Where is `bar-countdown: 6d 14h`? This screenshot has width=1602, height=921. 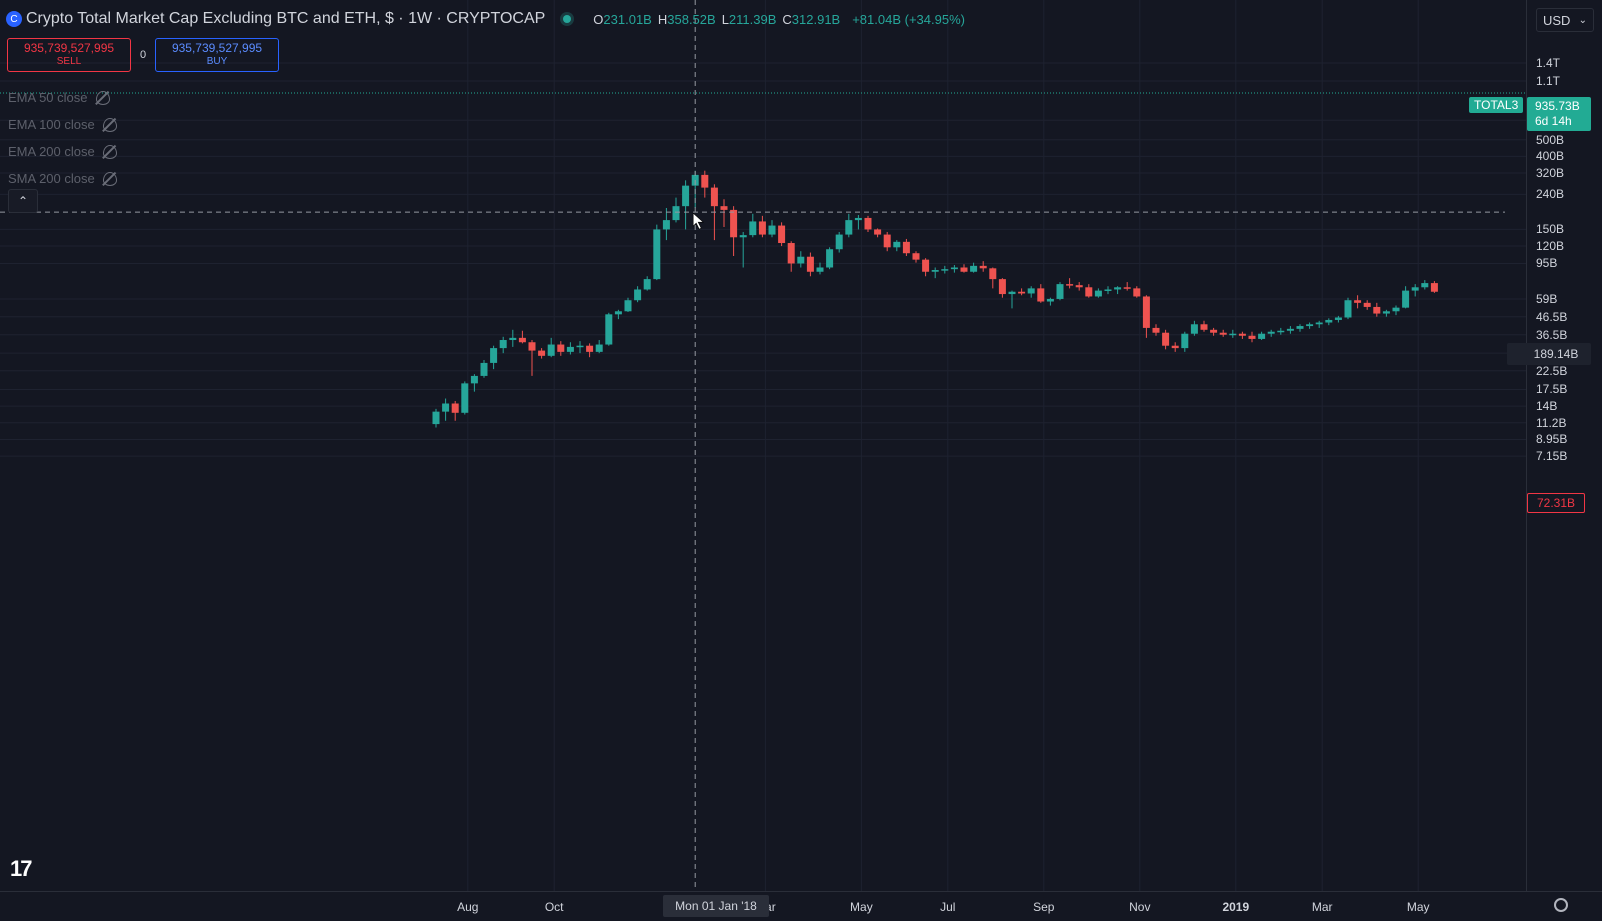 bar-countdown: 6d 14h is located at coordinates (1553, 121).